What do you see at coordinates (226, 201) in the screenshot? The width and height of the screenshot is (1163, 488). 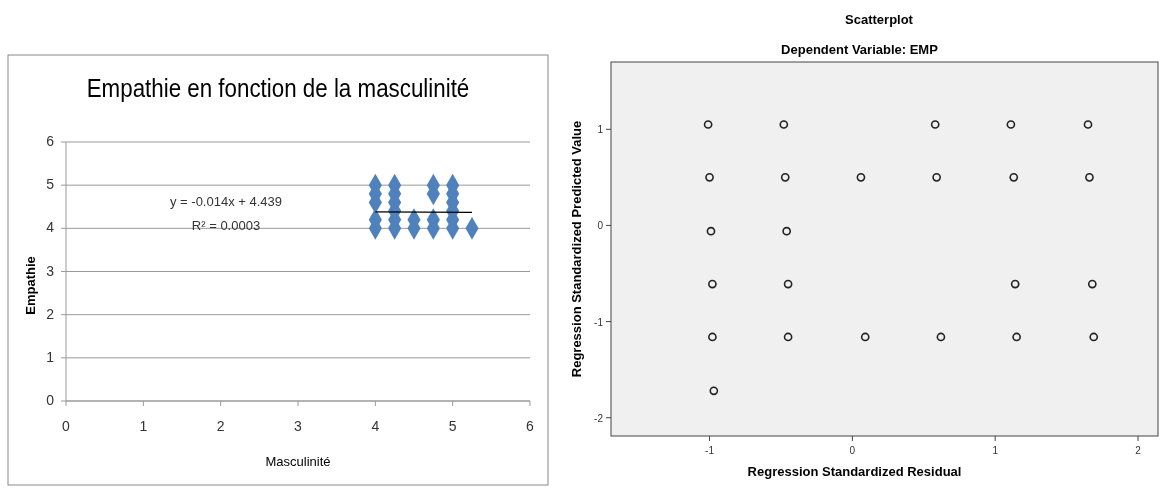 I see `annotation: y = -0.014x + 4.439` at bounding box center [226, 201].